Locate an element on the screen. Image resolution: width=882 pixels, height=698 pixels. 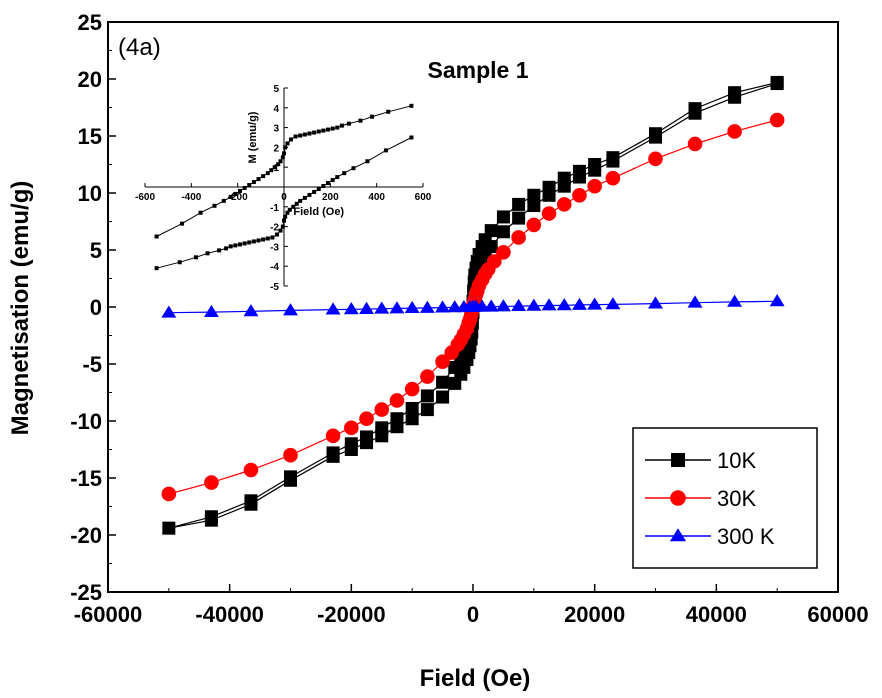
y-tick-label: -5 is located at coordinates (92, 364).